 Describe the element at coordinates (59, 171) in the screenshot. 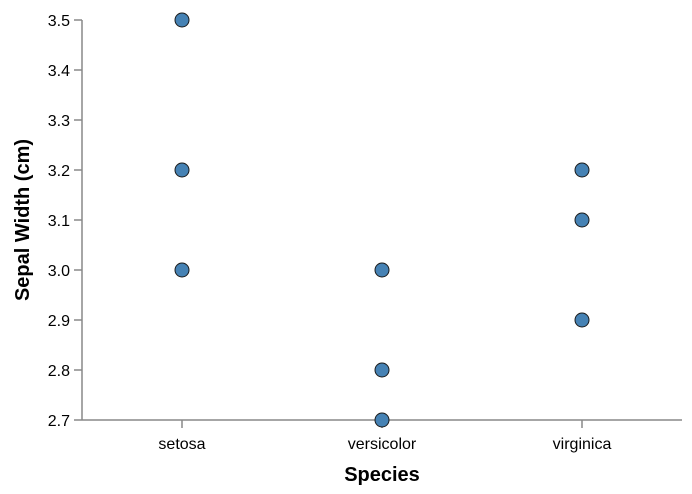

I see `y-tick-label: 3.2` at that location.